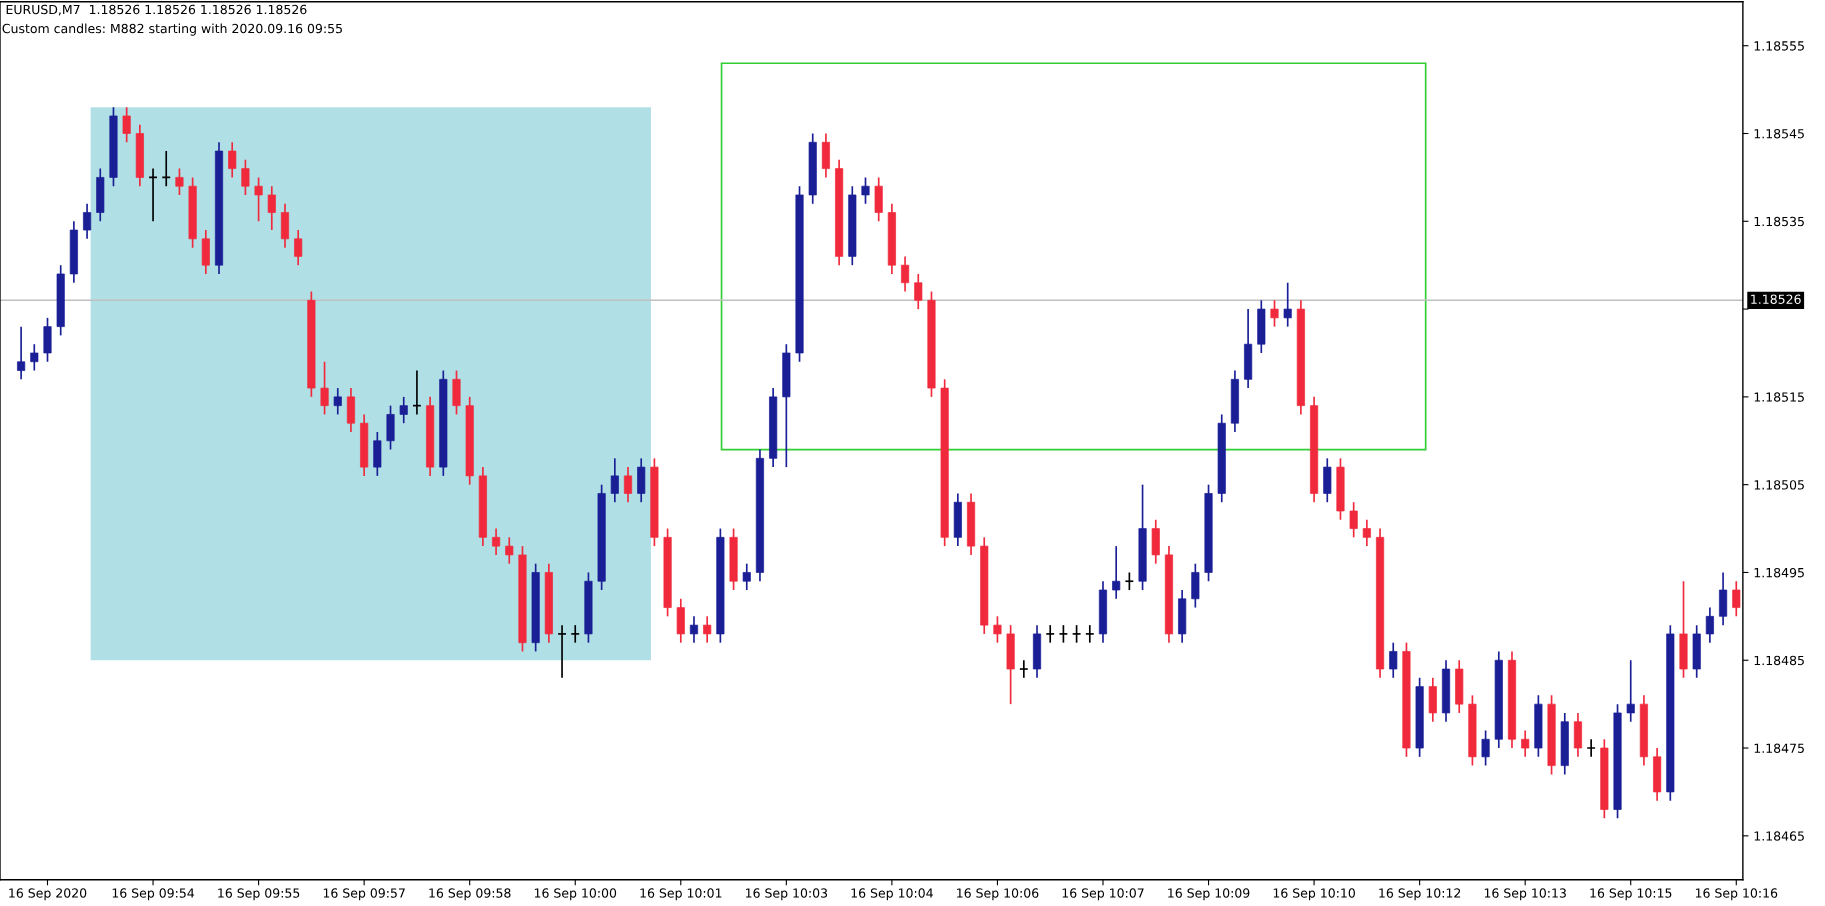 This screenshot has height=906, width=1825. I want to click on x-tick-label: 16 Sep 09:57, so click(364, 894).